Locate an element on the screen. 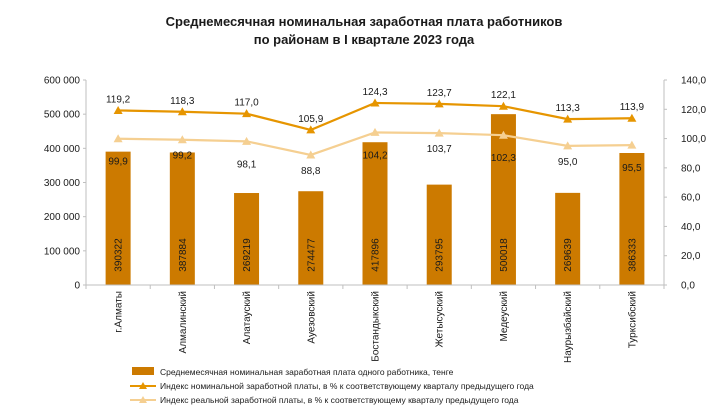 The height and width of the screenshot is (410, 728). y-left-tick-label: 300 000 is located at coordinates (62, 183).